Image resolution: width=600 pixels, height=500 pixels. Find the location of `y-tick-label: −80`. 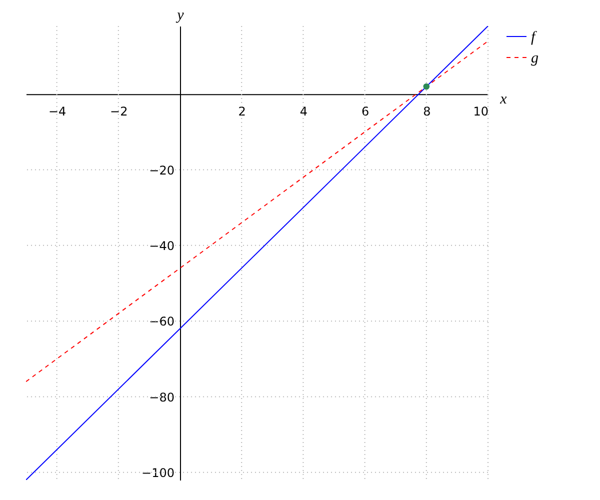

y-tick-label: −80 is located at coordinates (161, 397).